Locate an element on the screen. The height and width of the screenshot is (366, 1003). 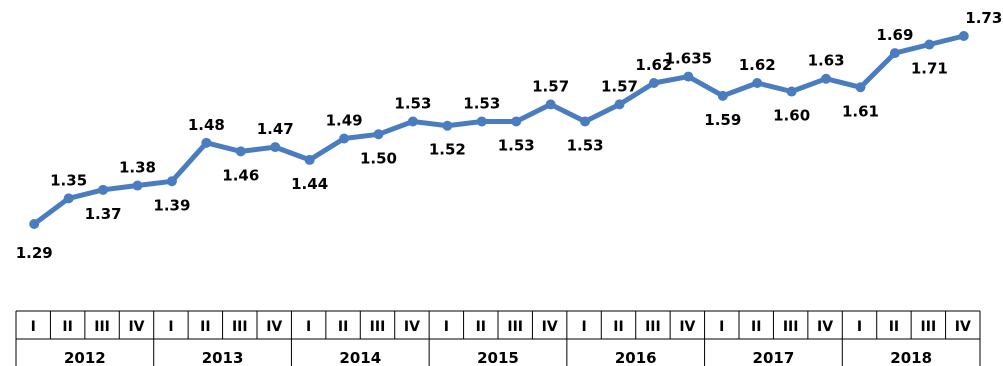
data-label: 1.59 is located at coordinates (722, 120).